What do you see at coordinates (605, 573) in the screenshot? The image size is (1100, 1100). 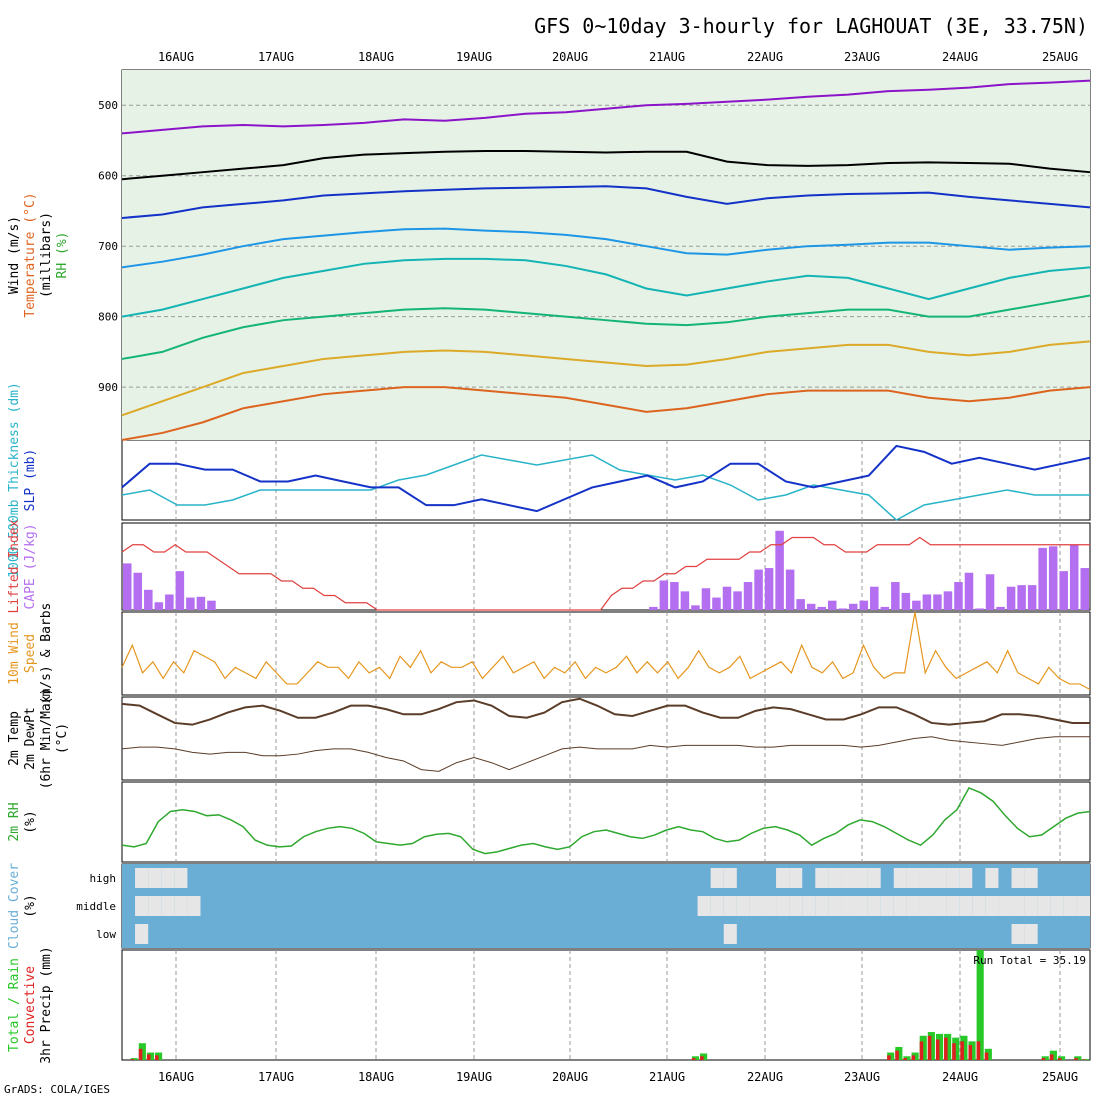 I see `lifted-index-line` at bounding box center [605, 573].